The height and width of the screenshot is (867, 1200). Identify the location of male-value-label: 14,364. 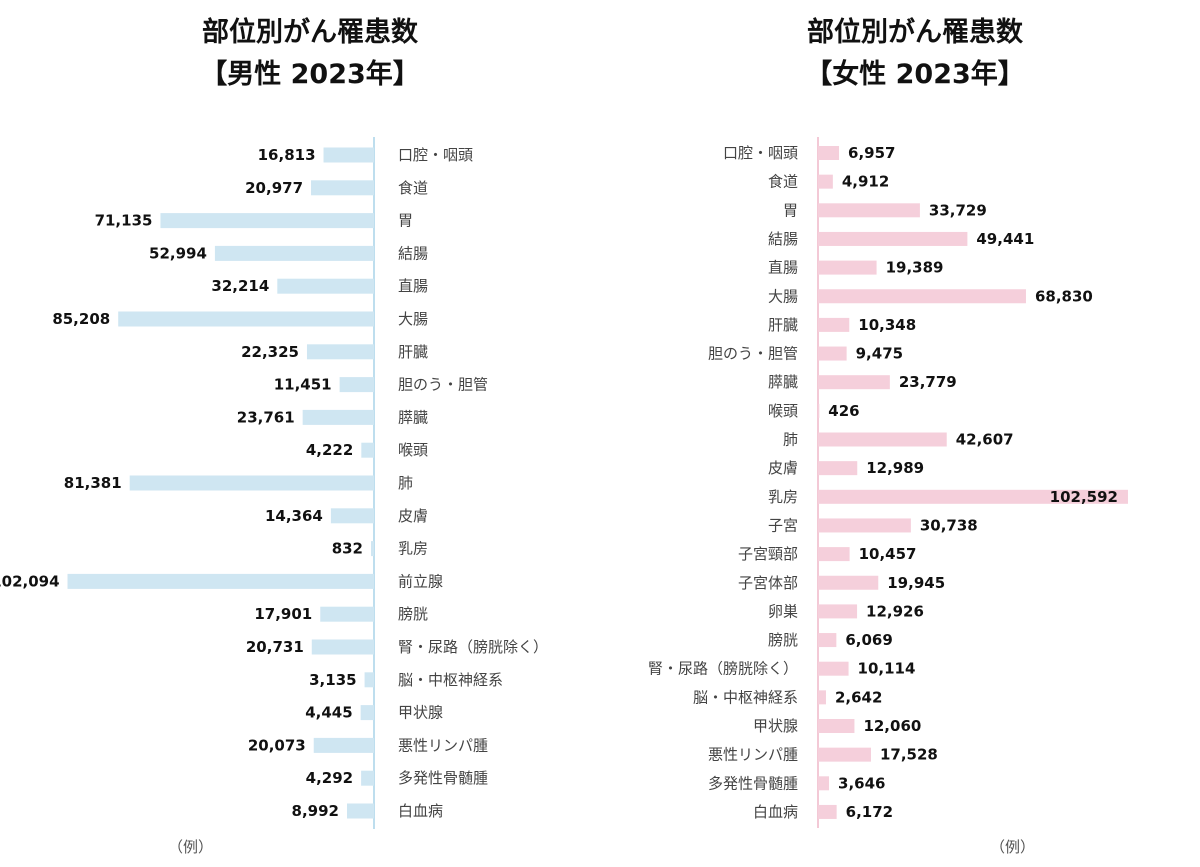
(294, 516).